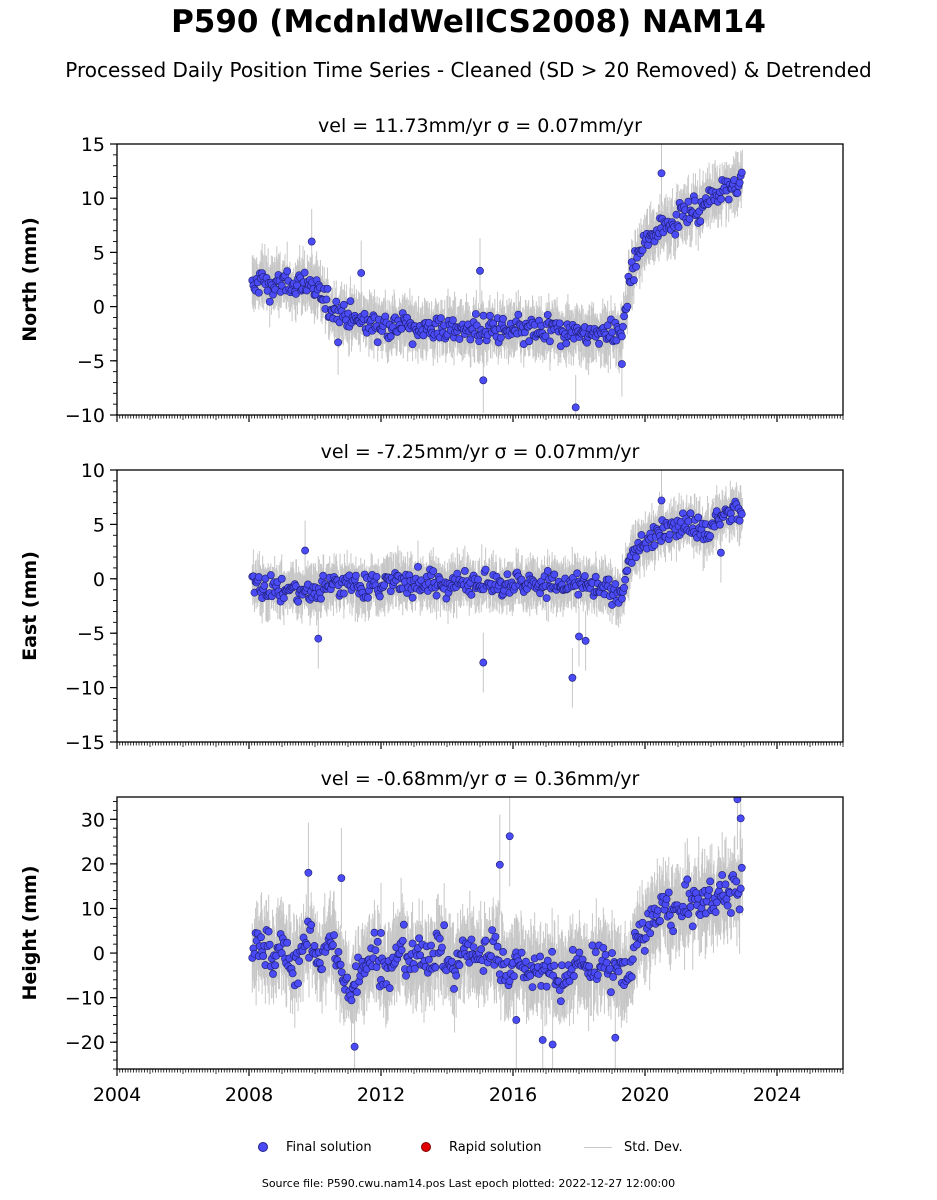 Image resolution: width=937 pixels, height=1200 pixels. What do you see at coordinates (468, 22) in the screenshot?
I see `chart-title: P590 (McdnldWellCS2008) NAM14` at bounding box center [468, 22].